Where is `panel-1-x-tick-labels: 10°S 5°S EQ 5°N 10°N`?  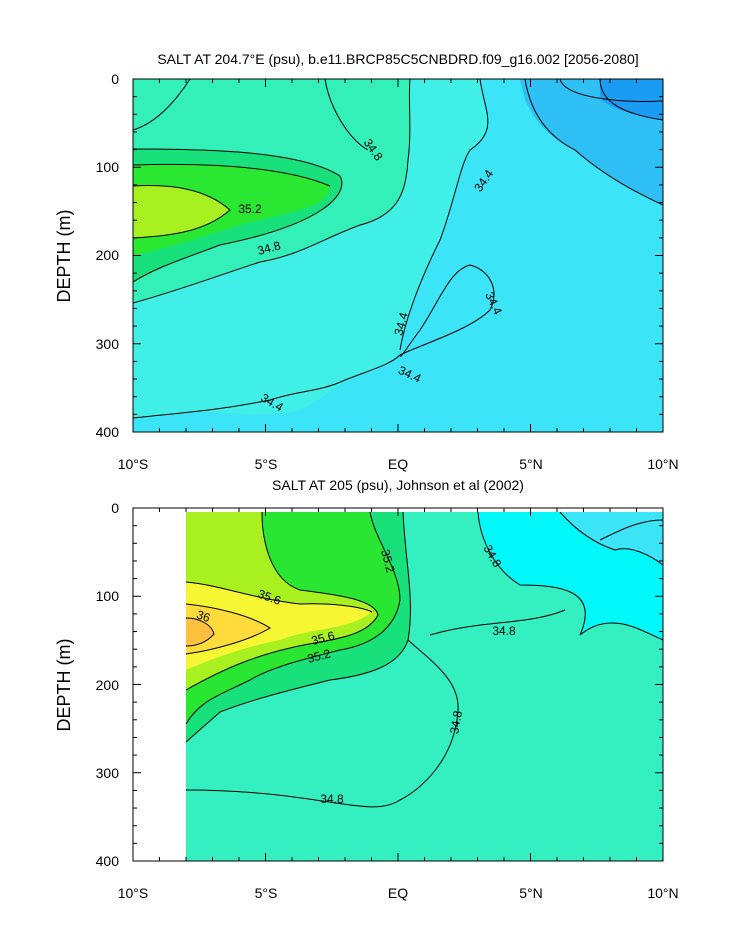
panel-1-x-tick-labels: 10°S 5°S EQ 5°N 10°N is located at coordinates (398, 464).